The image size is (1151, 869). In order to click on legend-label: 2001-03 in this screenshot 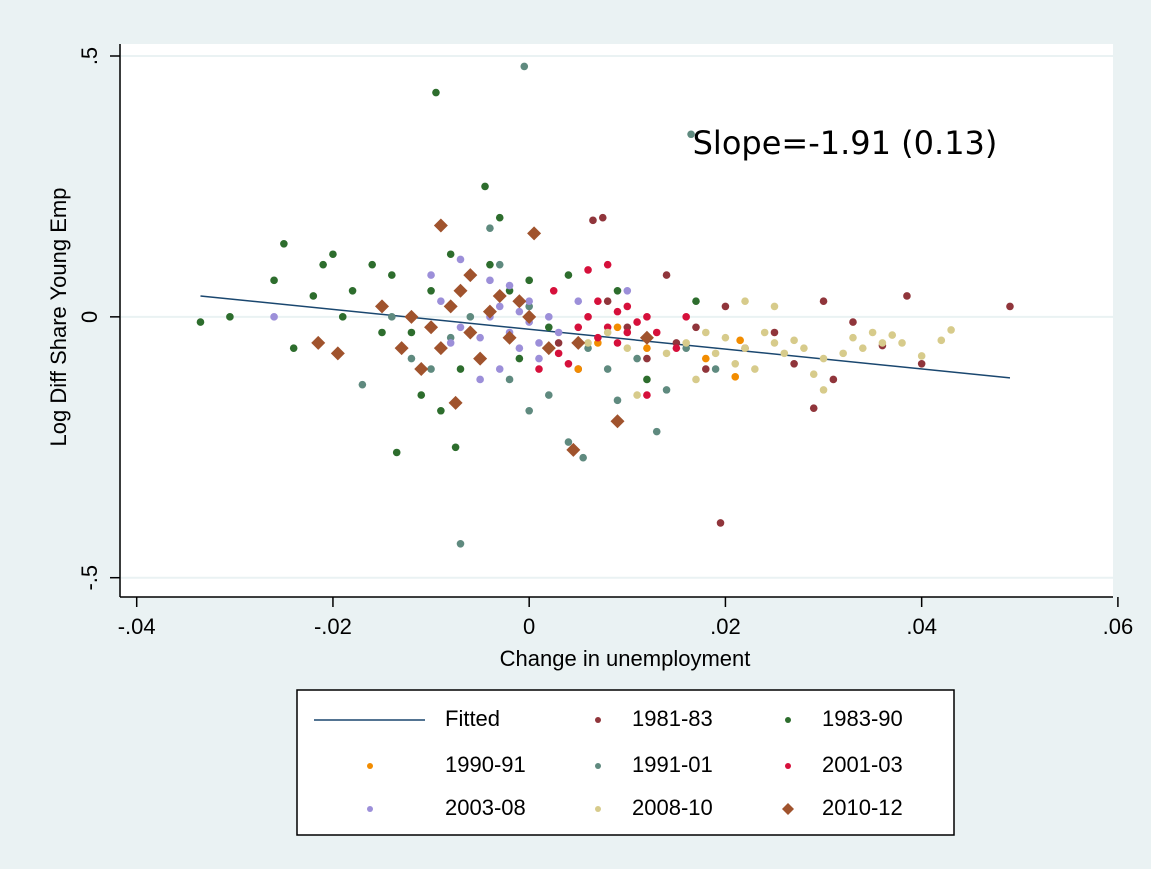, I will do `click(862, 764)`.